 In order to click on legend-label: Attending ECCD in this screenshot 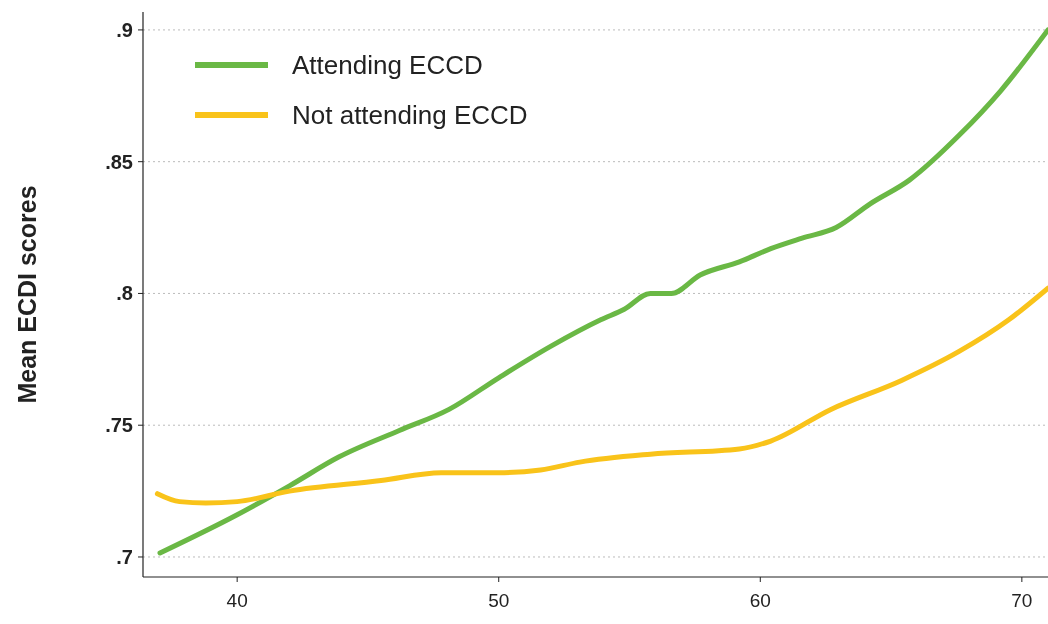, I will do `click(387, 65)`.